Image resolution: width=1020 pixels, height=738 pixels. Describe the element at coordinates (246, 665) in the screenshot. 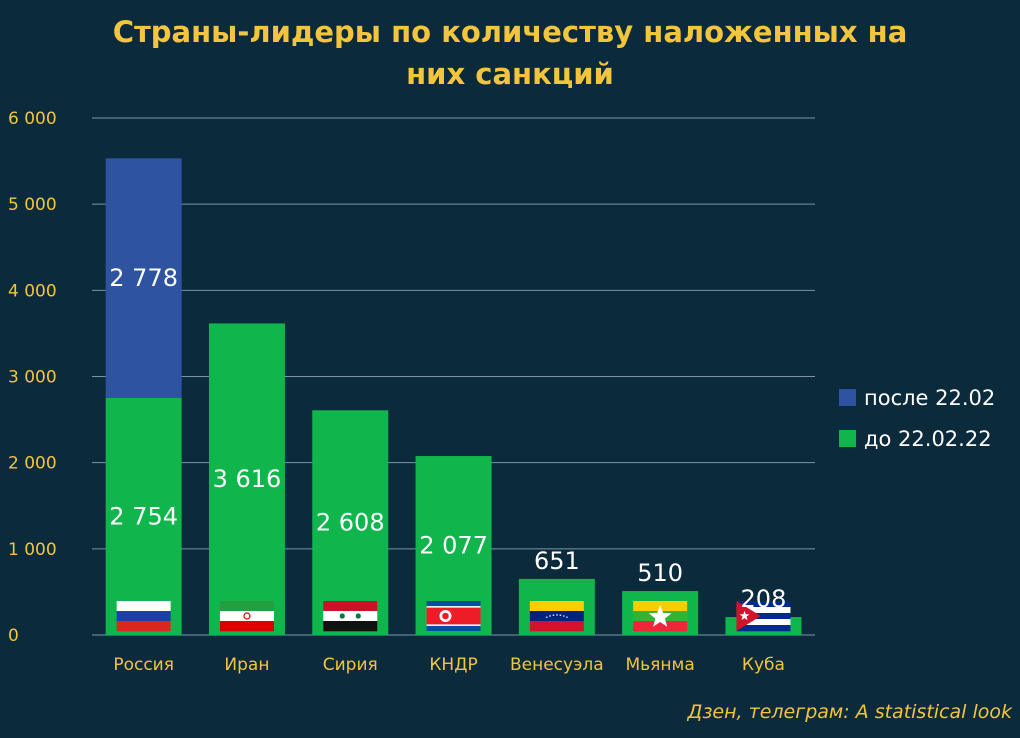

I see `category-label: Иран` at that location.